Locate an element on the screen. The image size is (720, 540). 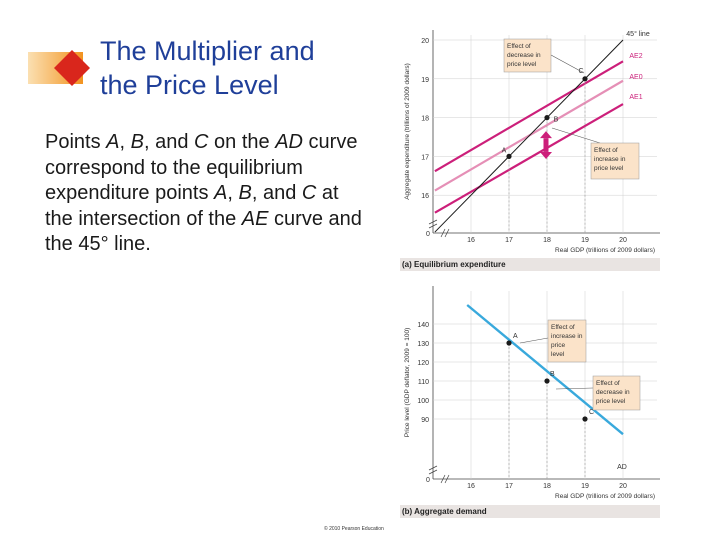
panel-b-band is located at coordinates (530, 511).